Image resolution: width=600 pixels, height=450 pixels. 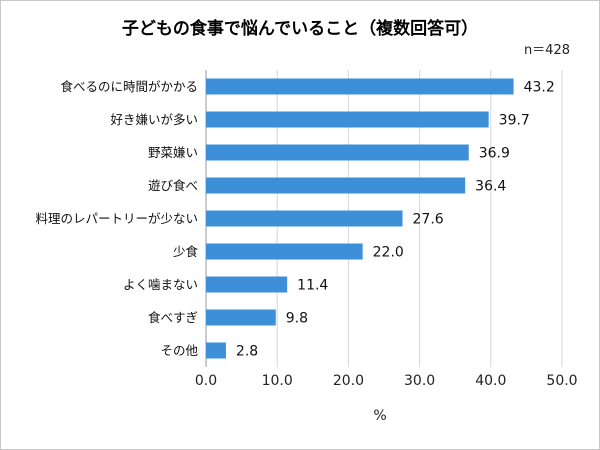 I want to click on sample-size-note: n＝428, so click(x=547, y=50).